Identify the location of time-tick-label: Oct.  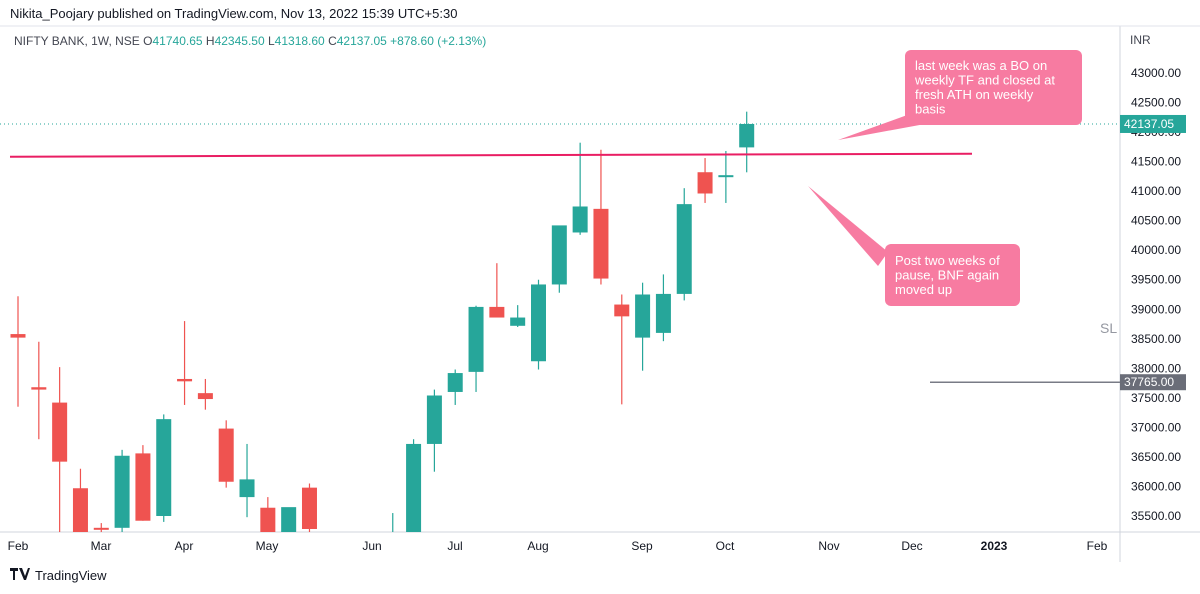
(725, 546).